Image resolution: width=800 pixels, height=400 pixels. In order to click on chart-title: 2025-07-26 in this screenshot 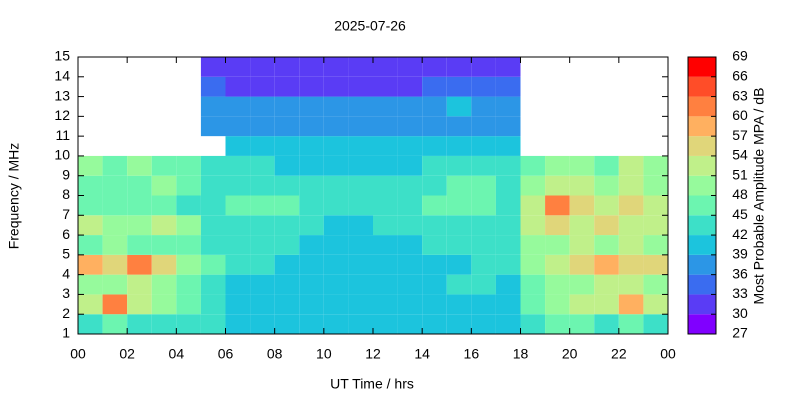, I will do `click(370, 26)`.